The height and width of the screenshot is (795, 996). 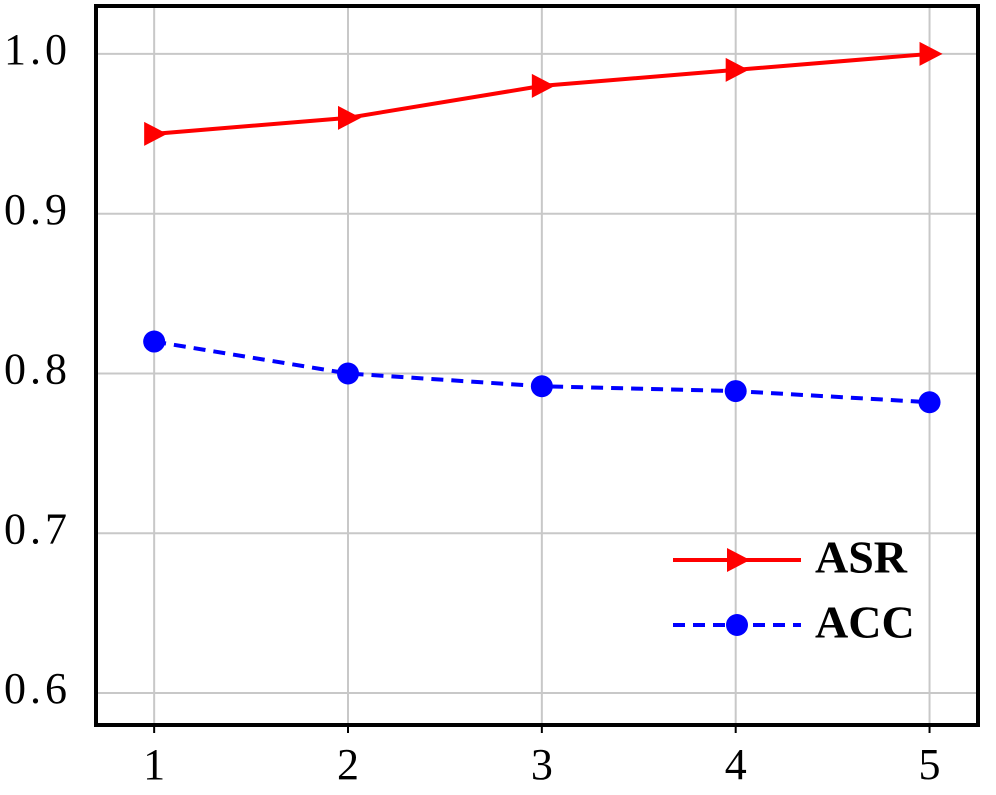 I want to click on y-tick-label: 0.7, so click(x=37, y=528).